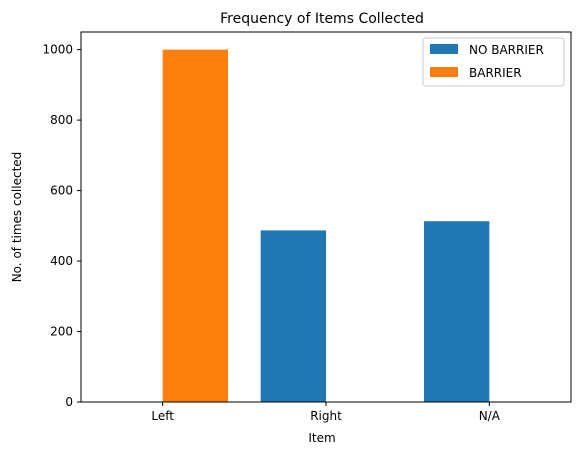 This screenshot has height=455, width=580. Describe the element at coordinates (61, 332) in the screenshot. I see `y-tick-label: 200` at that location.